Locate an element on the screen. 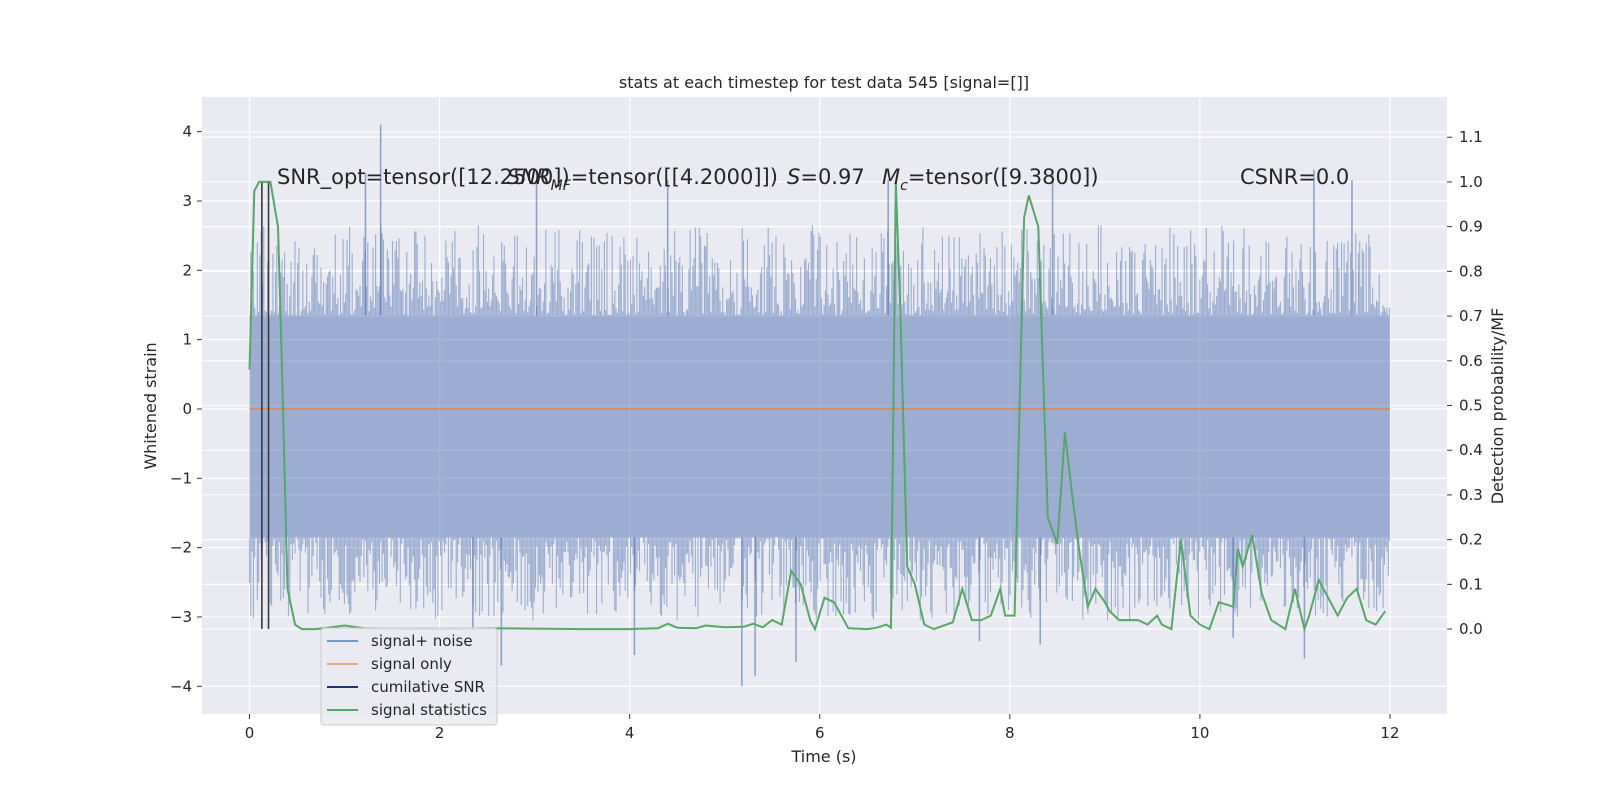  x-tick-label: 2 is located at coordinates (440, 733).